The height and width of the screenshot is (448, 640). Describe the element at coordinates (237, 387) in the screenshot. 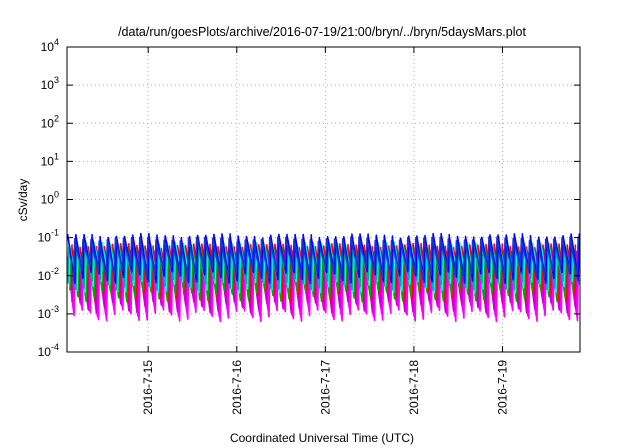

I see `x-tick-label: 2016-7-16` at that location.